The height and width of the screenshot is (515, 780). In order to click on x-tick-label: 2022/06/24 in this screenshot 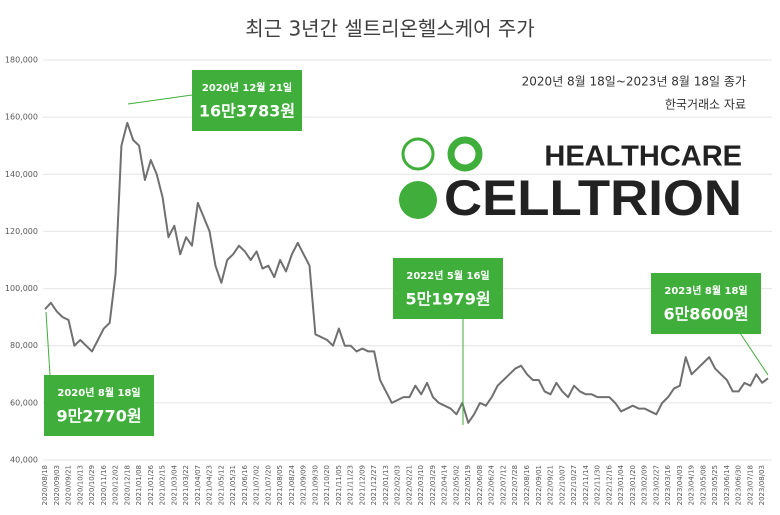, I will do `click(492, 484)`.